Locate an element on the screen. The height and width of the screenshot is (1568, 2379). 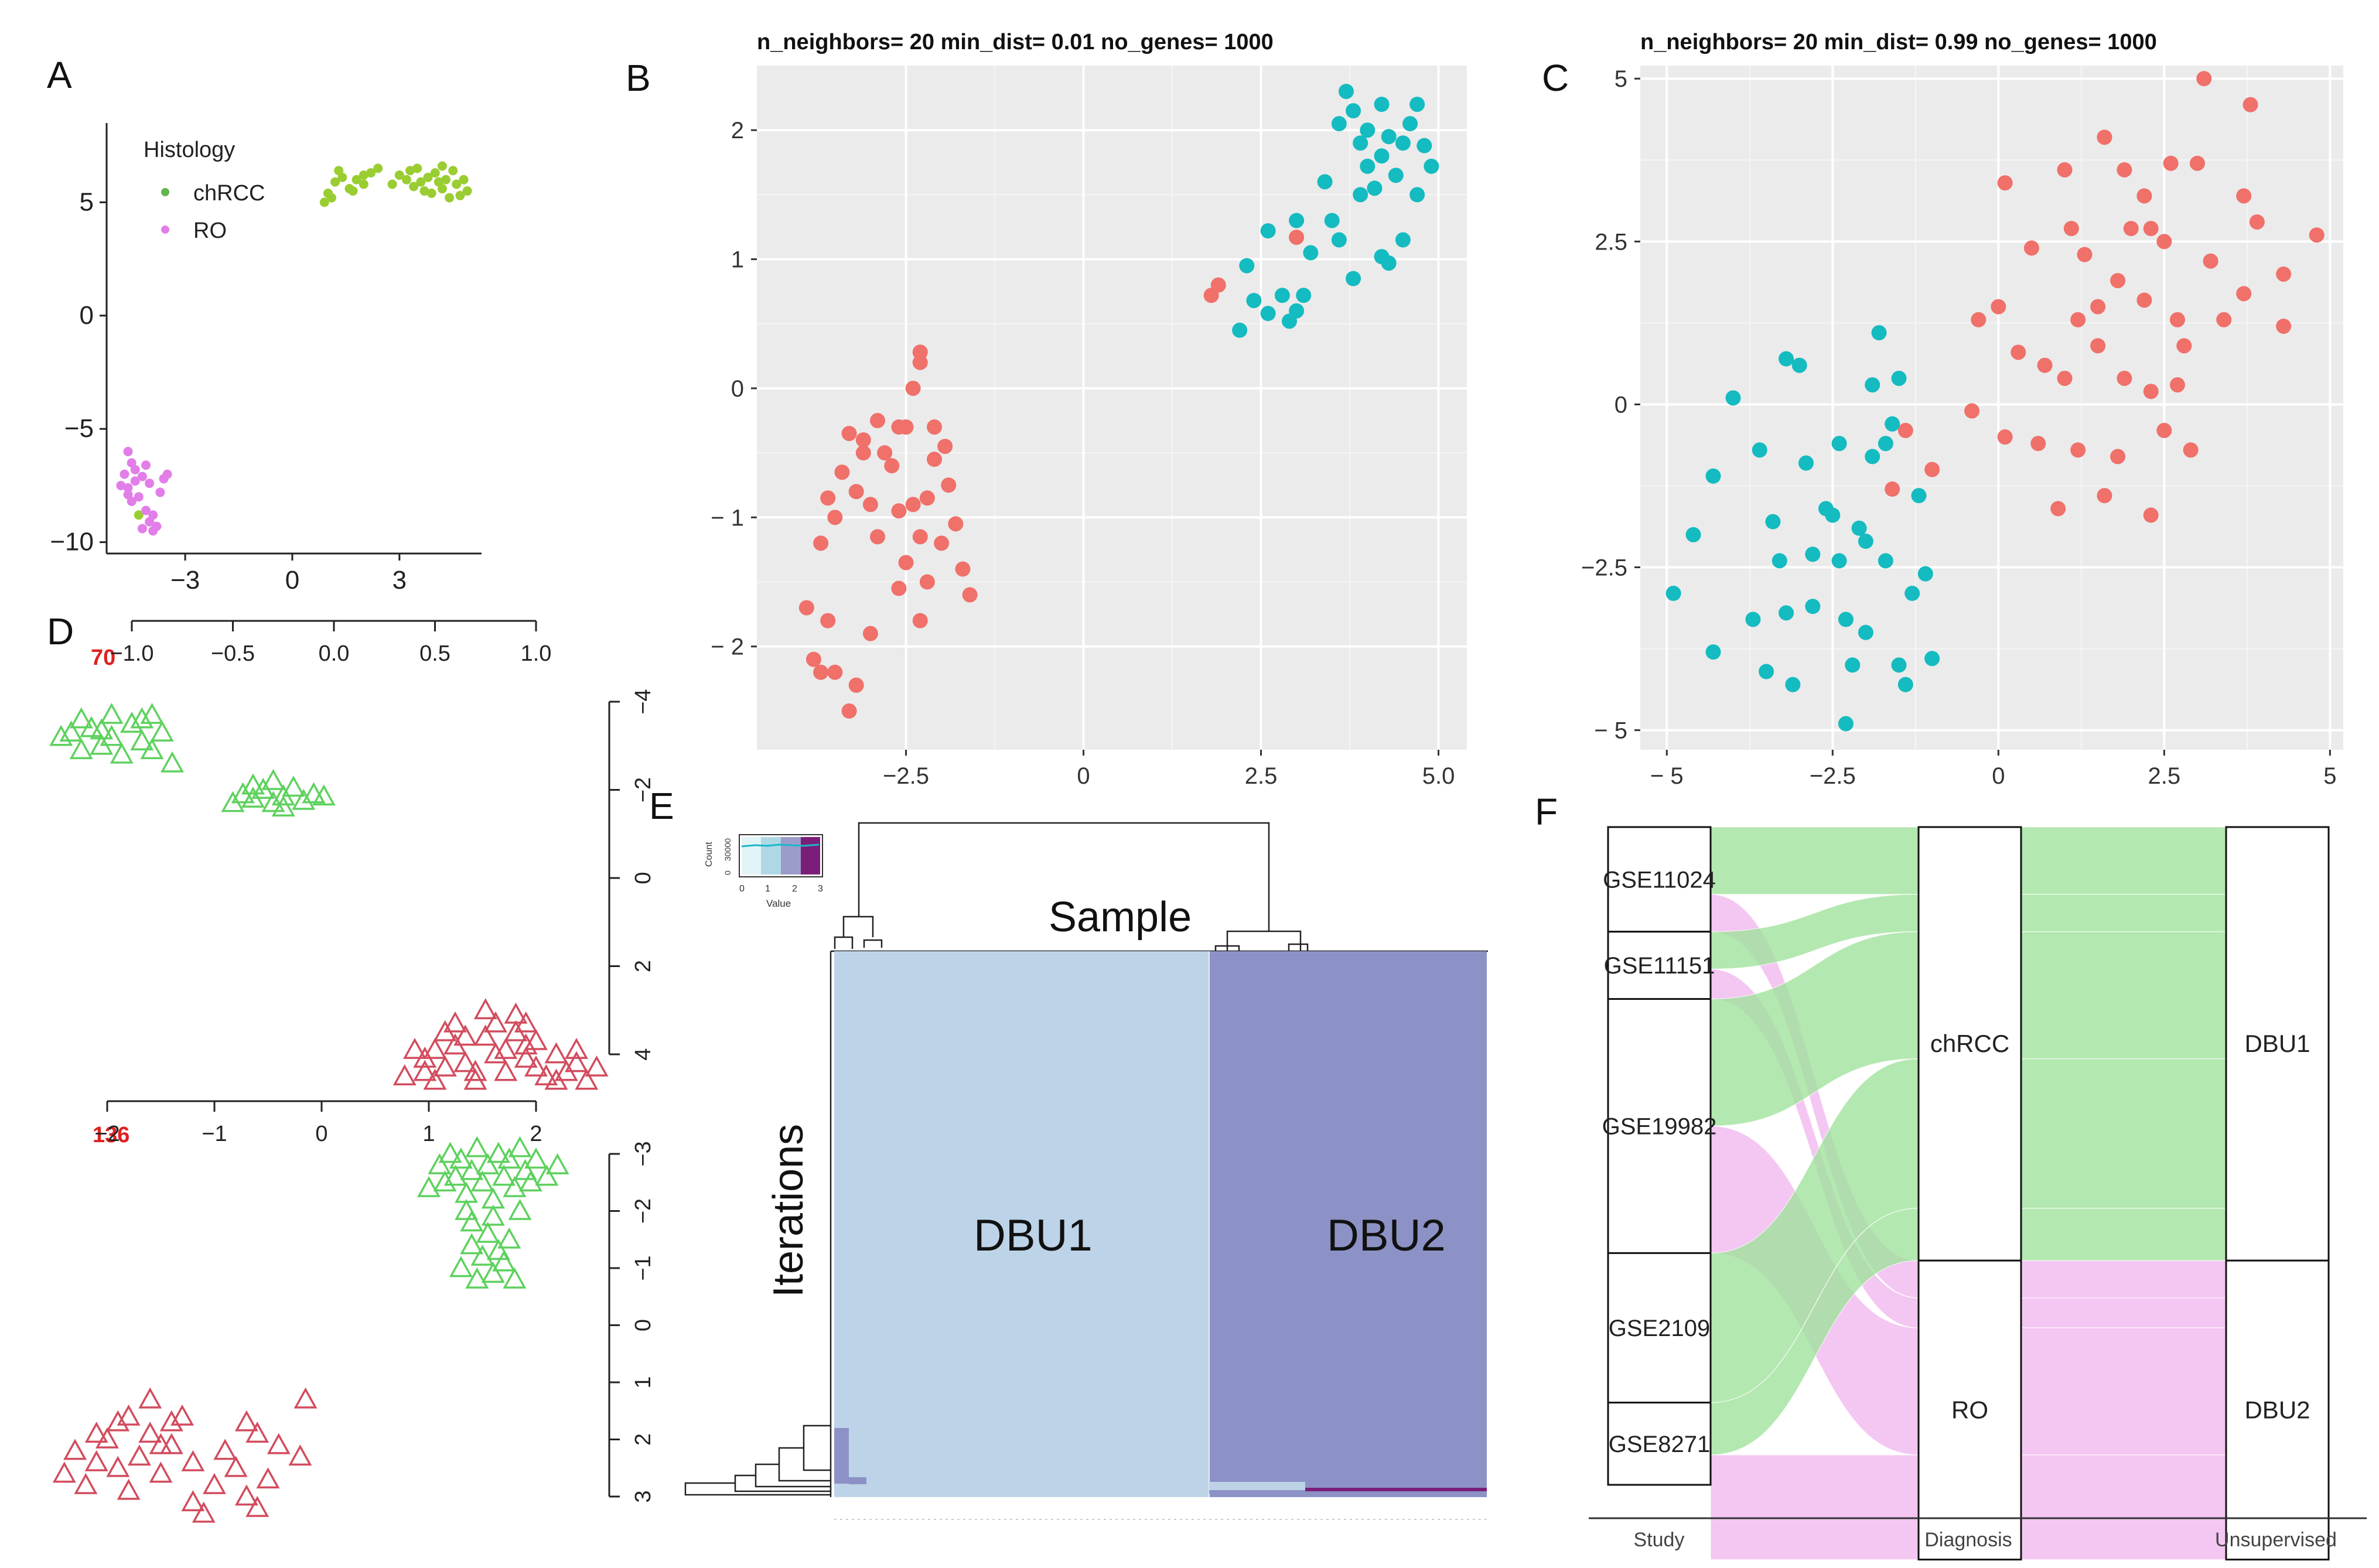
d-bottom-ytick-label: −3 is located at coordinates (644, 1153).